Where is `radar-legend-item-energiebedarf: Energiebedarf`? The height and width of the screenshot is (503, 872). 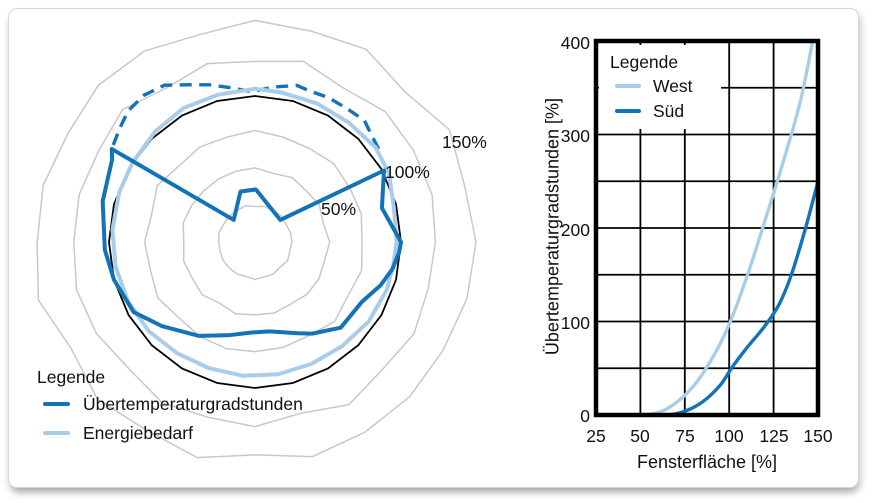 radar-legend-item-energiebedarf: Energiebedarf is located at coordinates (170, 433).